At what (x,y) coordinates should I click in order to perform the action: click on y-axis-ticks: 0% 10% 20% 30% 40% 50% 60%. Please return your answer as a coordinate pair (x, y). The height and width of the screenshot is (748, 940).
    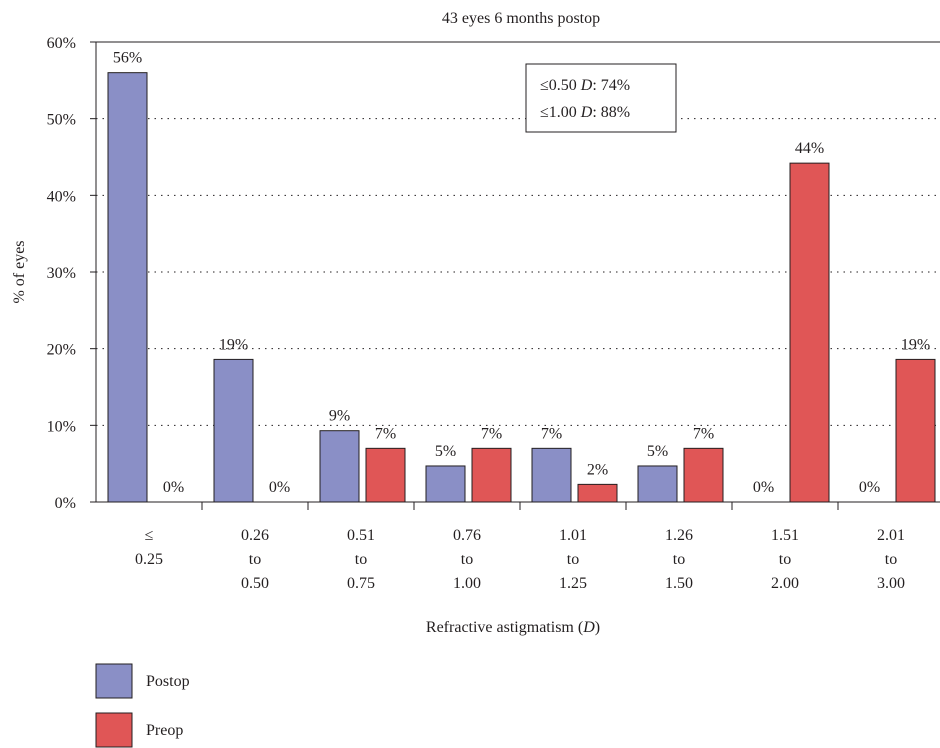
    Looking at the image, I should click on (71, 273).